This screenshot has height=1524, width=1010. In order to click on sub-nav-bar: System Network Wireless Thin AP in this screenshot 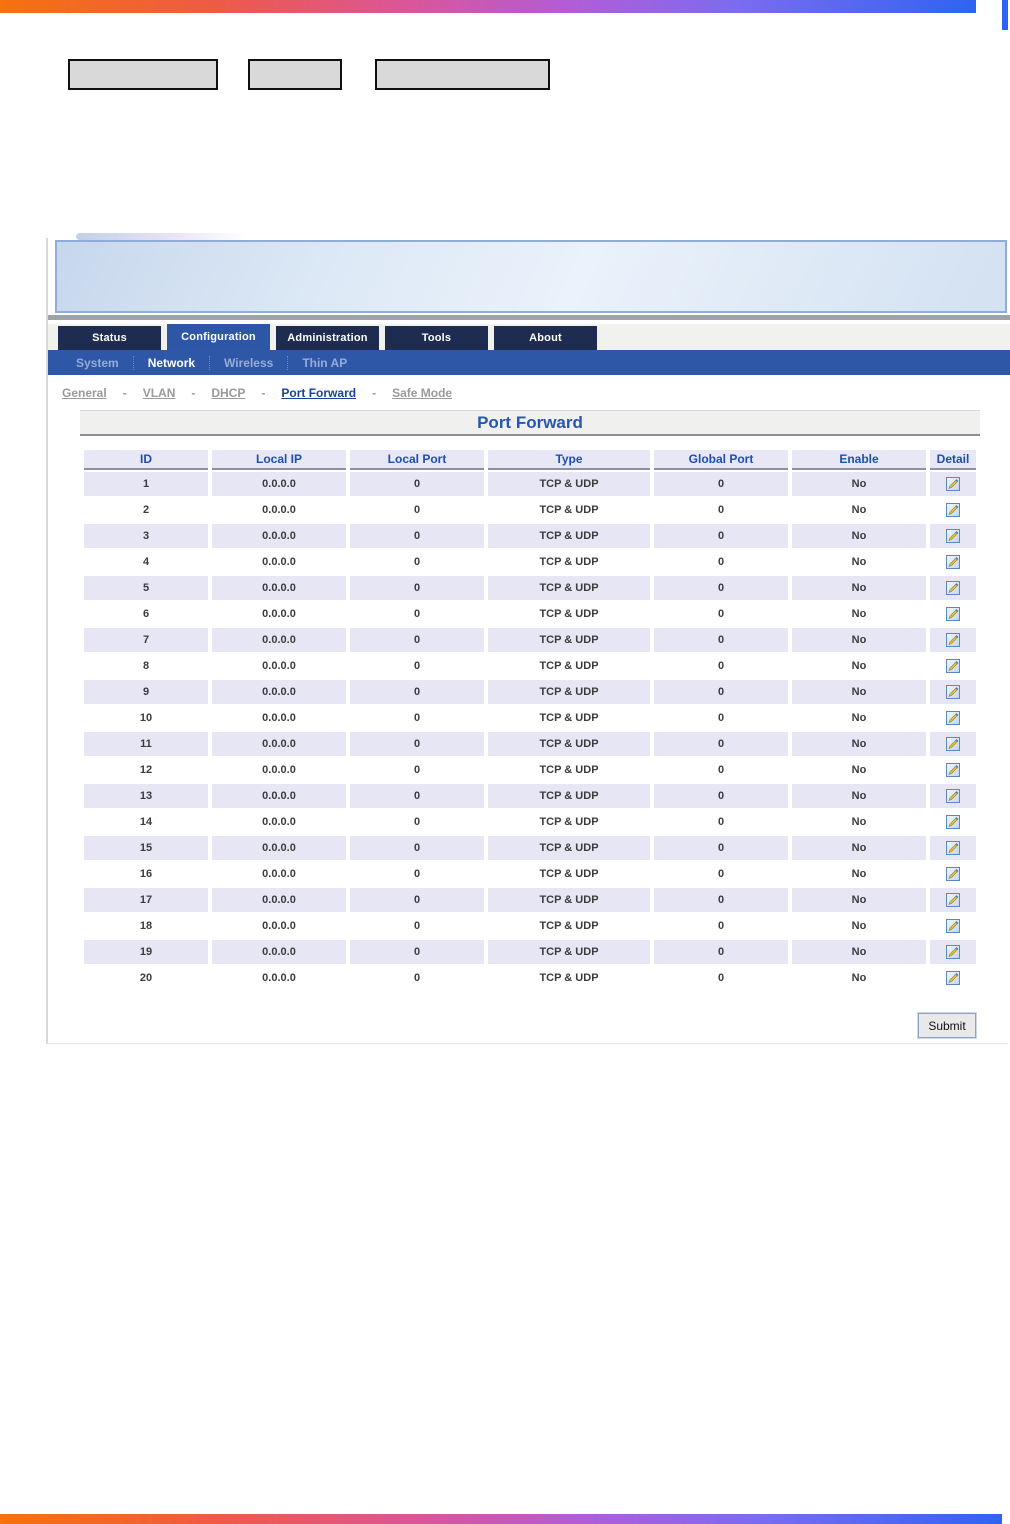, I will do `click(529, 362)`.